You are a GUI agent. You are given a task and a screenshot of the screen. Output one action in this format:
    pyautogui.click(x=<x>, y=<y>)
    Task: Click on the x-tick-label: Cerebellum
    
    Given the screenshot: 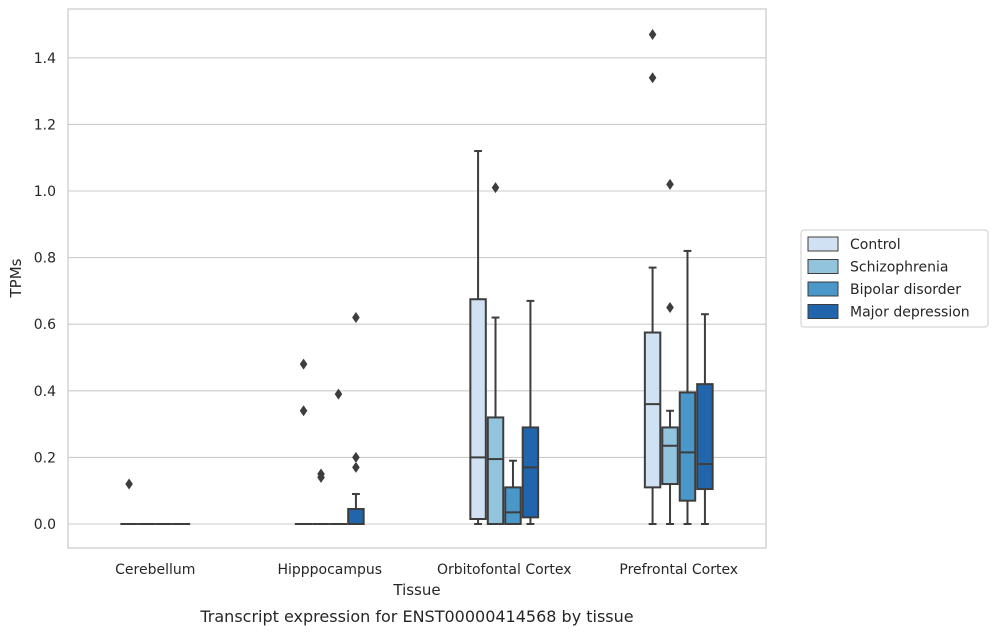 What is the action you would take?
    pyautogui.click(x=155, y=570)
    